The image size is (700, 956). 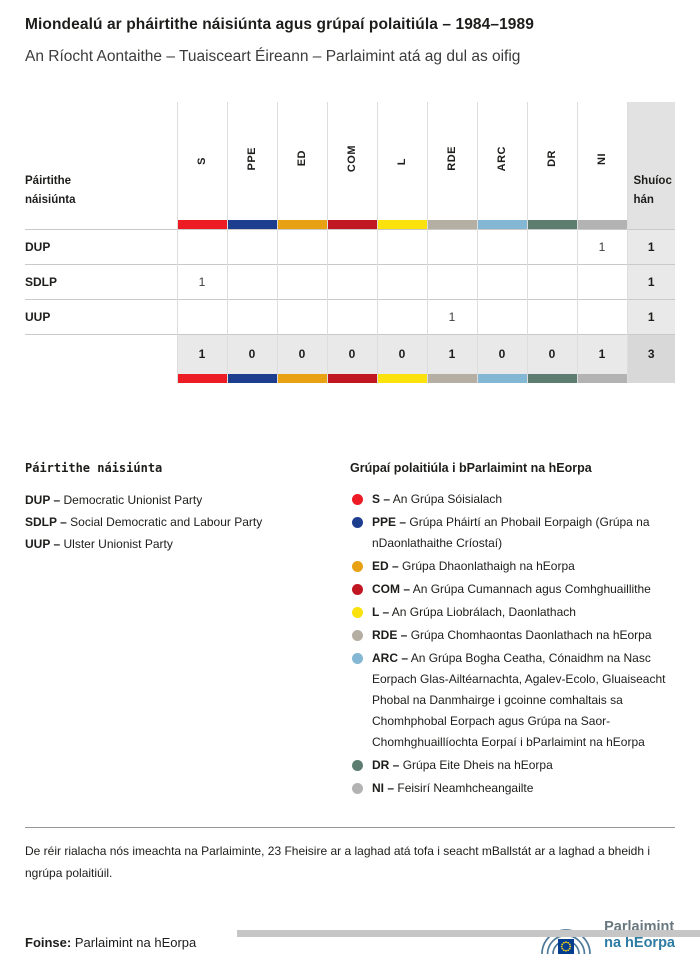 I want to click on legend-group-item: L – An Grúpa Liobrálach, Daonlathach, so click(x=512, y=612).